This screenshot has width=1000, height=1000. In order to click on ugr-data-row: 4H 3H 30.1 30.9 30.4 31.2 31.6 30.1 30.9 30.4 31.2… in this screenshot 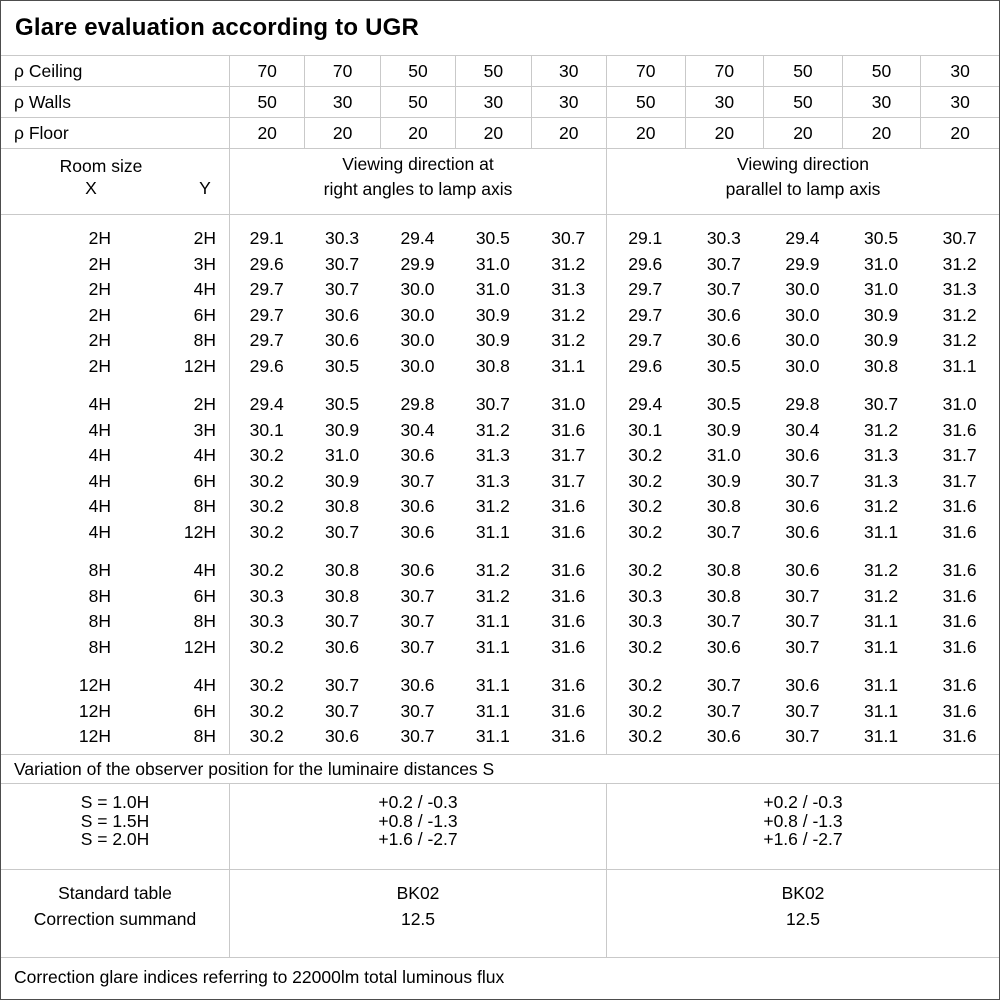, I will do `click(500, 431)`.